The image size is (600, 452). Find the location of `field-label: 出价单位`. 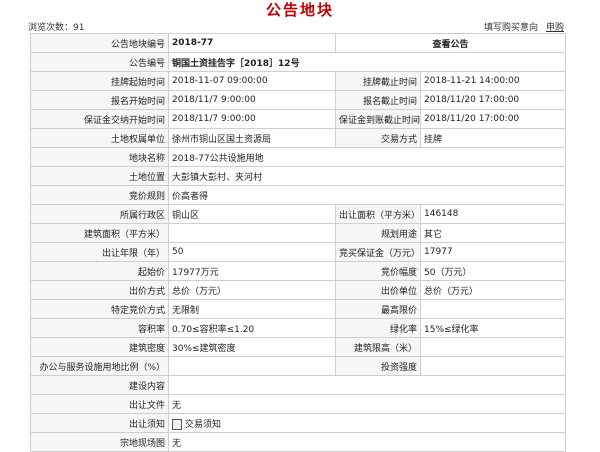

field-label: 出价单位 is located at coordinates (378, 290).